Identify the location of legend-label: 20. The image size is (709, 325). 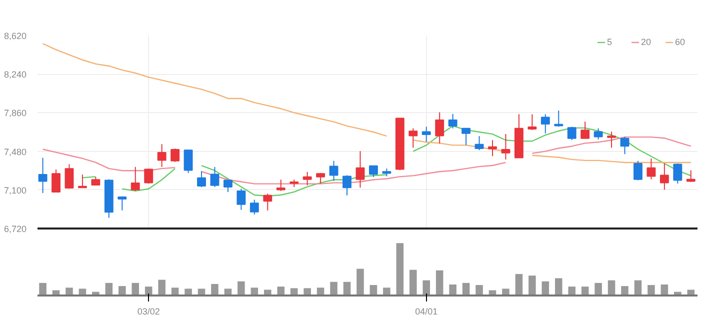
(646, 42).